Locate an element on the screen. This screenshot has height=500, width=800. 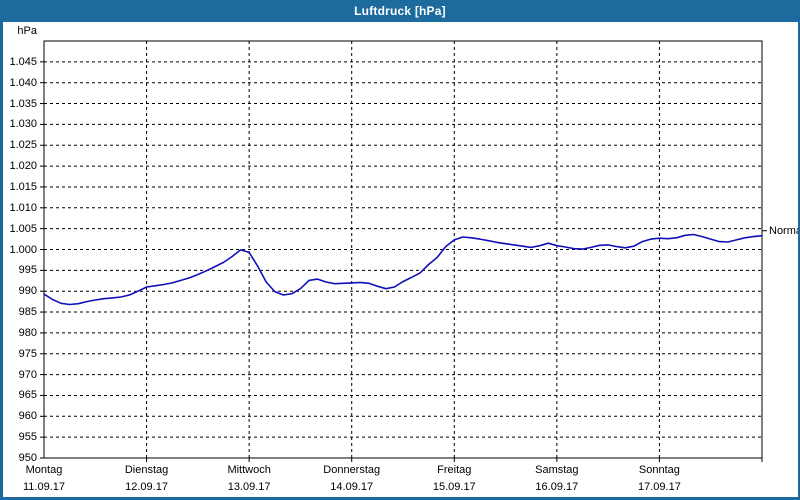
window-titlebar: Luftdruck [hPa] is located at coordinates (400, 11).